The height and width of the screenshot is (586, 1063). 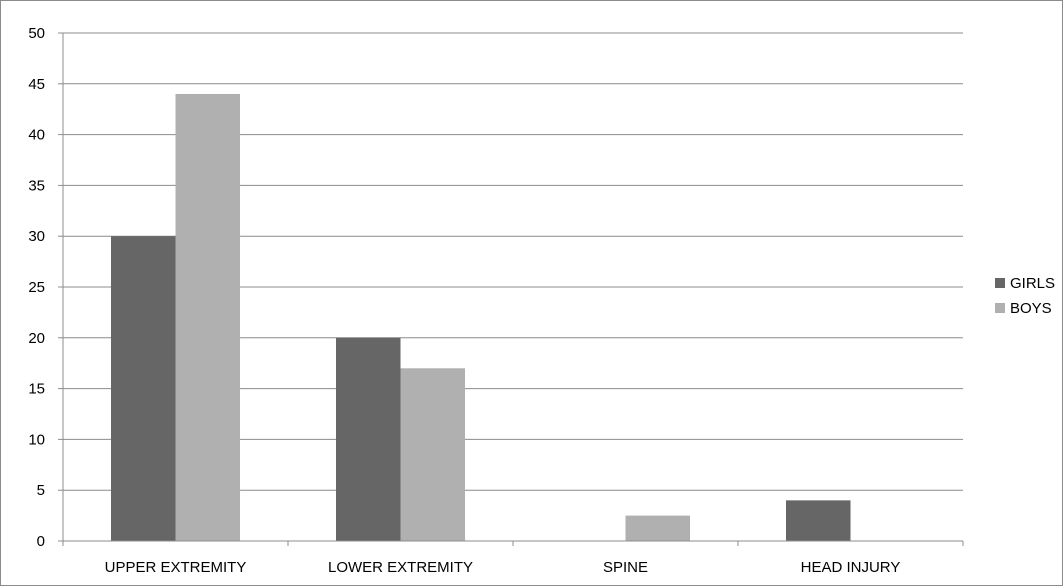 What do you see at coordinates (1031, 308) in the screenshot?
I see `legend-label-boys: BOYS` at bounding box center [1031, 308].